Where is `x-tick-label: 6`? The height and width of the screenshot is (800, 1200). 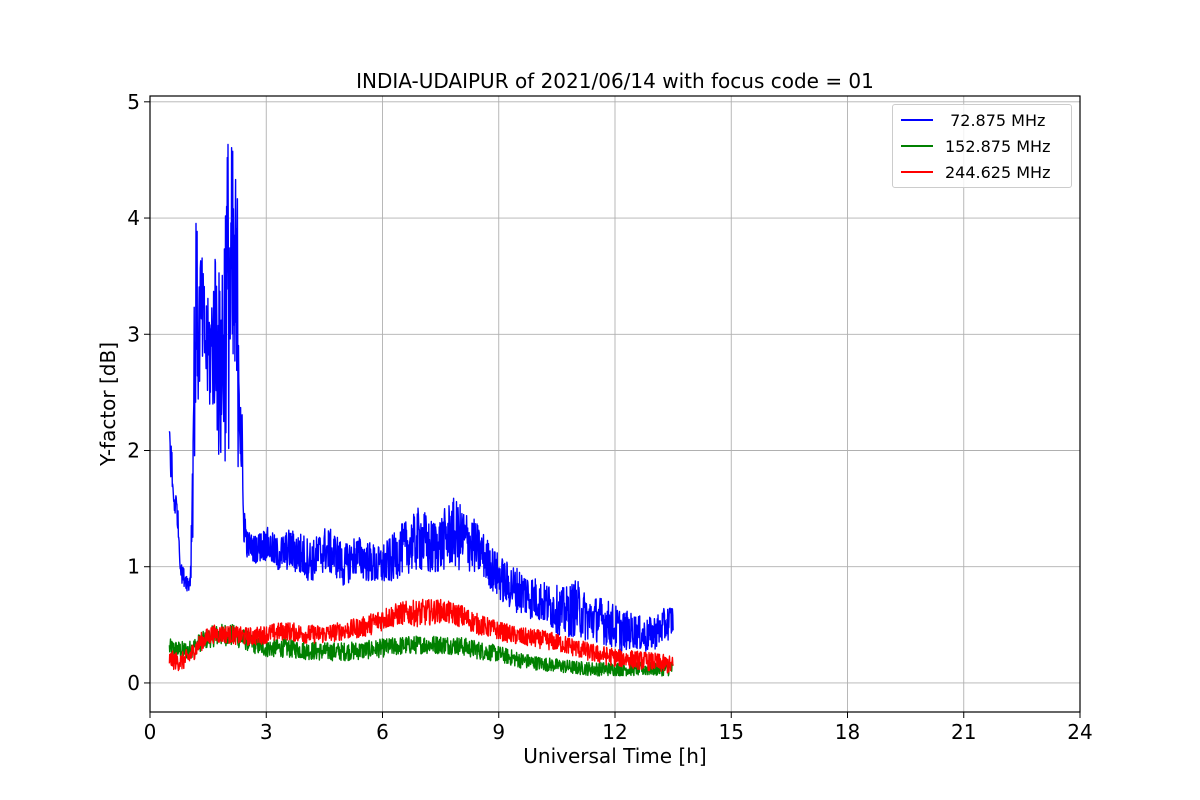 x-tick-label: 6 is located at coordinates (382, 732).